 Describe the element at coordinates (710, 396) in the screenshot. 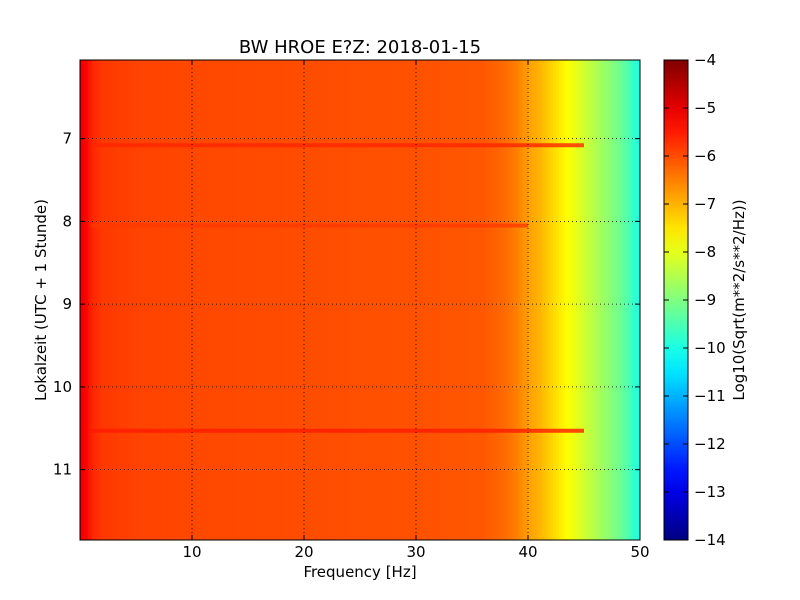

I see `colorbar-tick-label: −11` at that location.